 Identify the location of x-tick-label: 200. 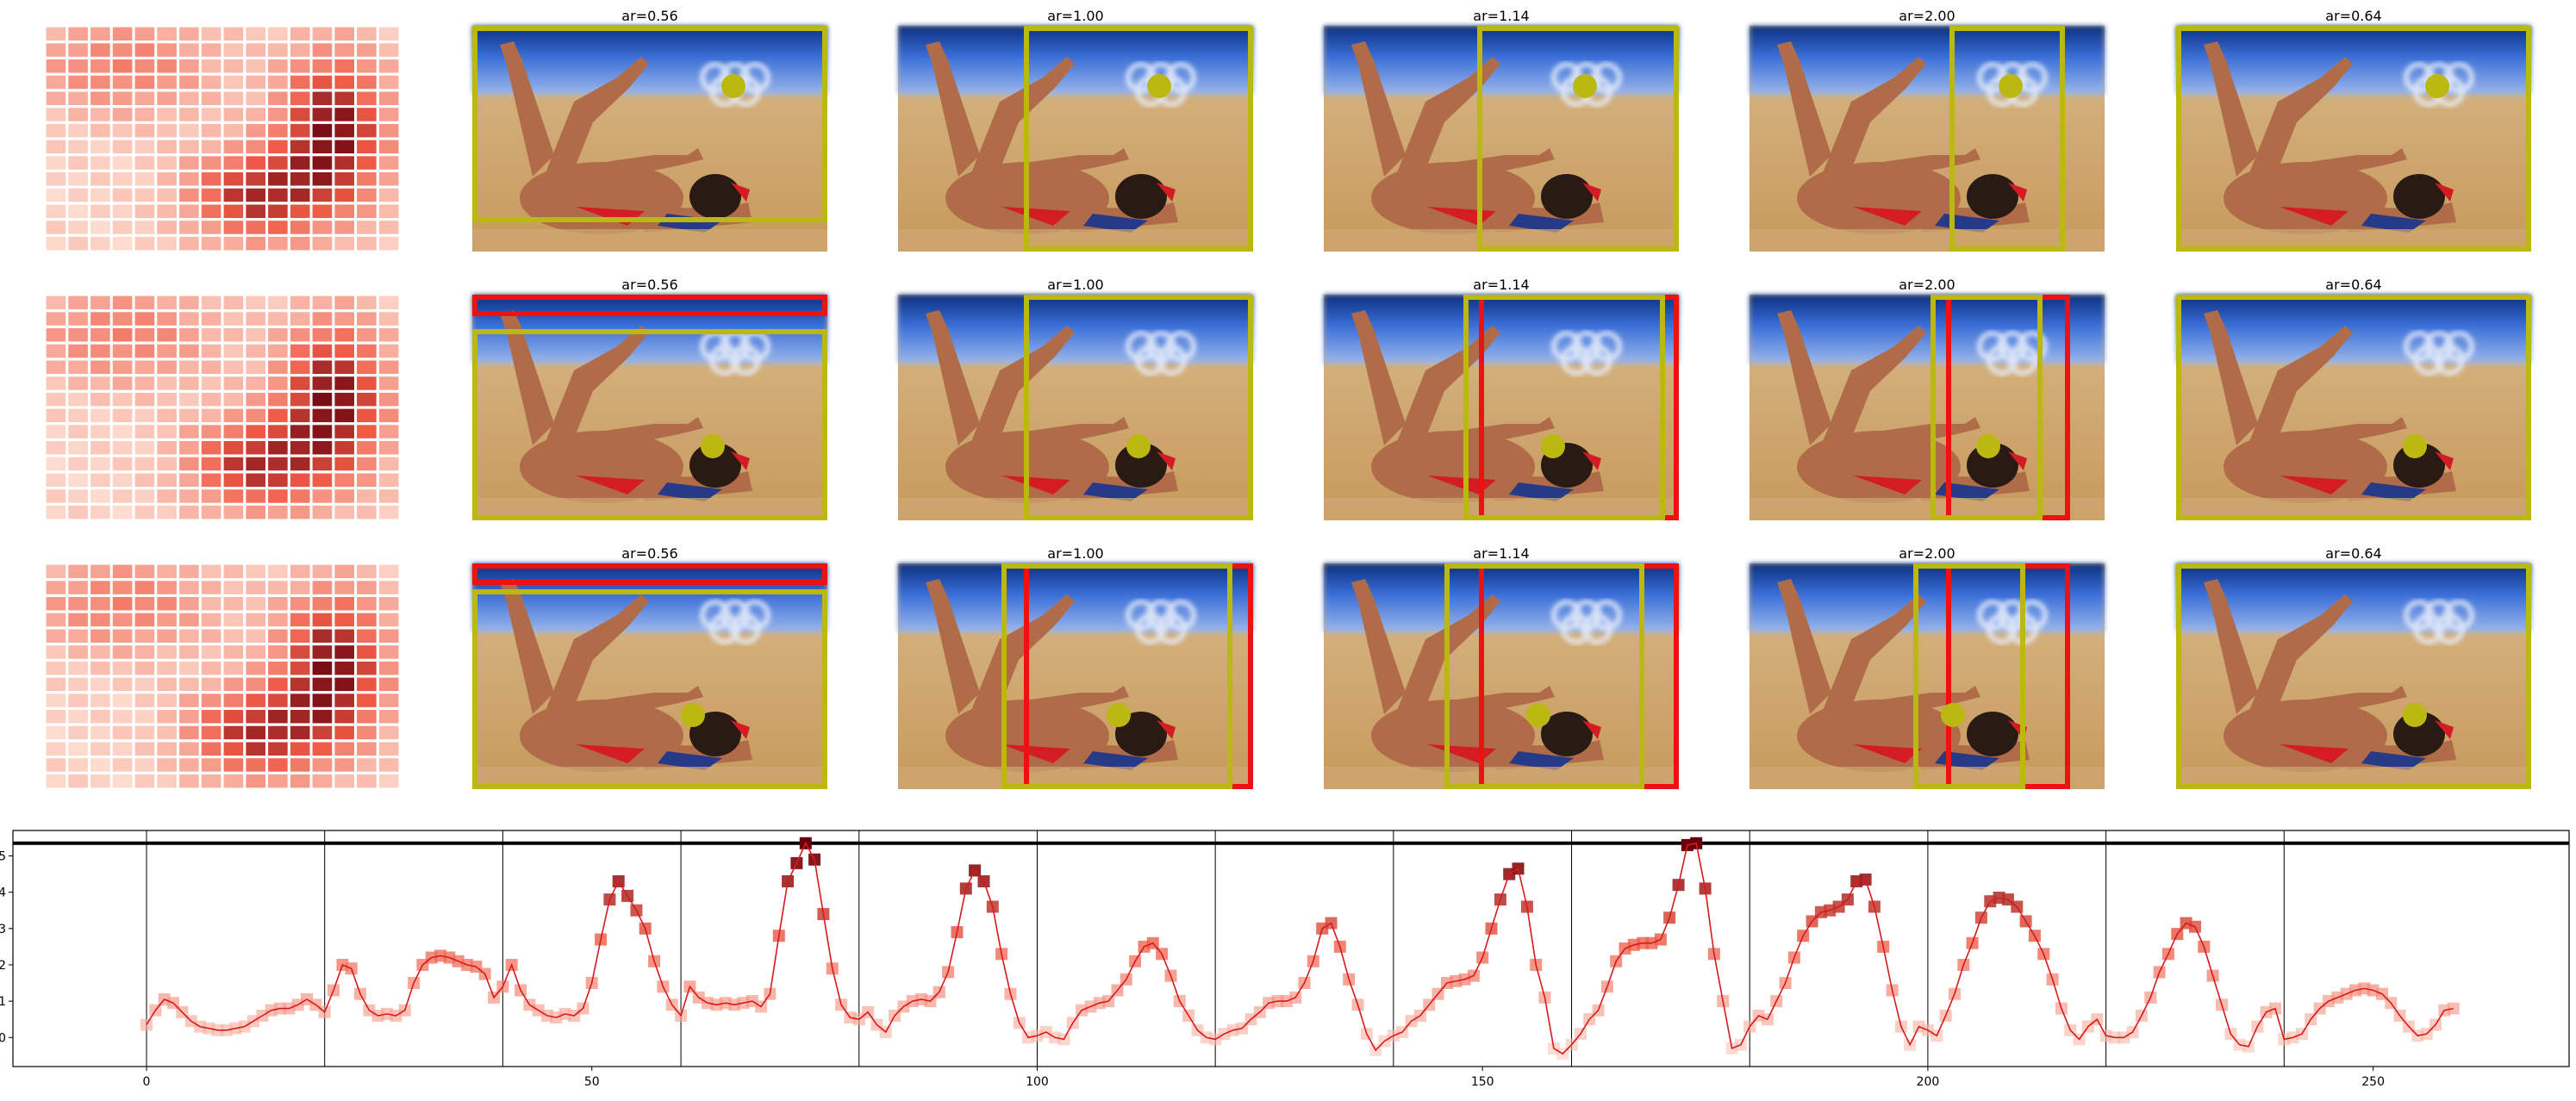
(1928, 1082).